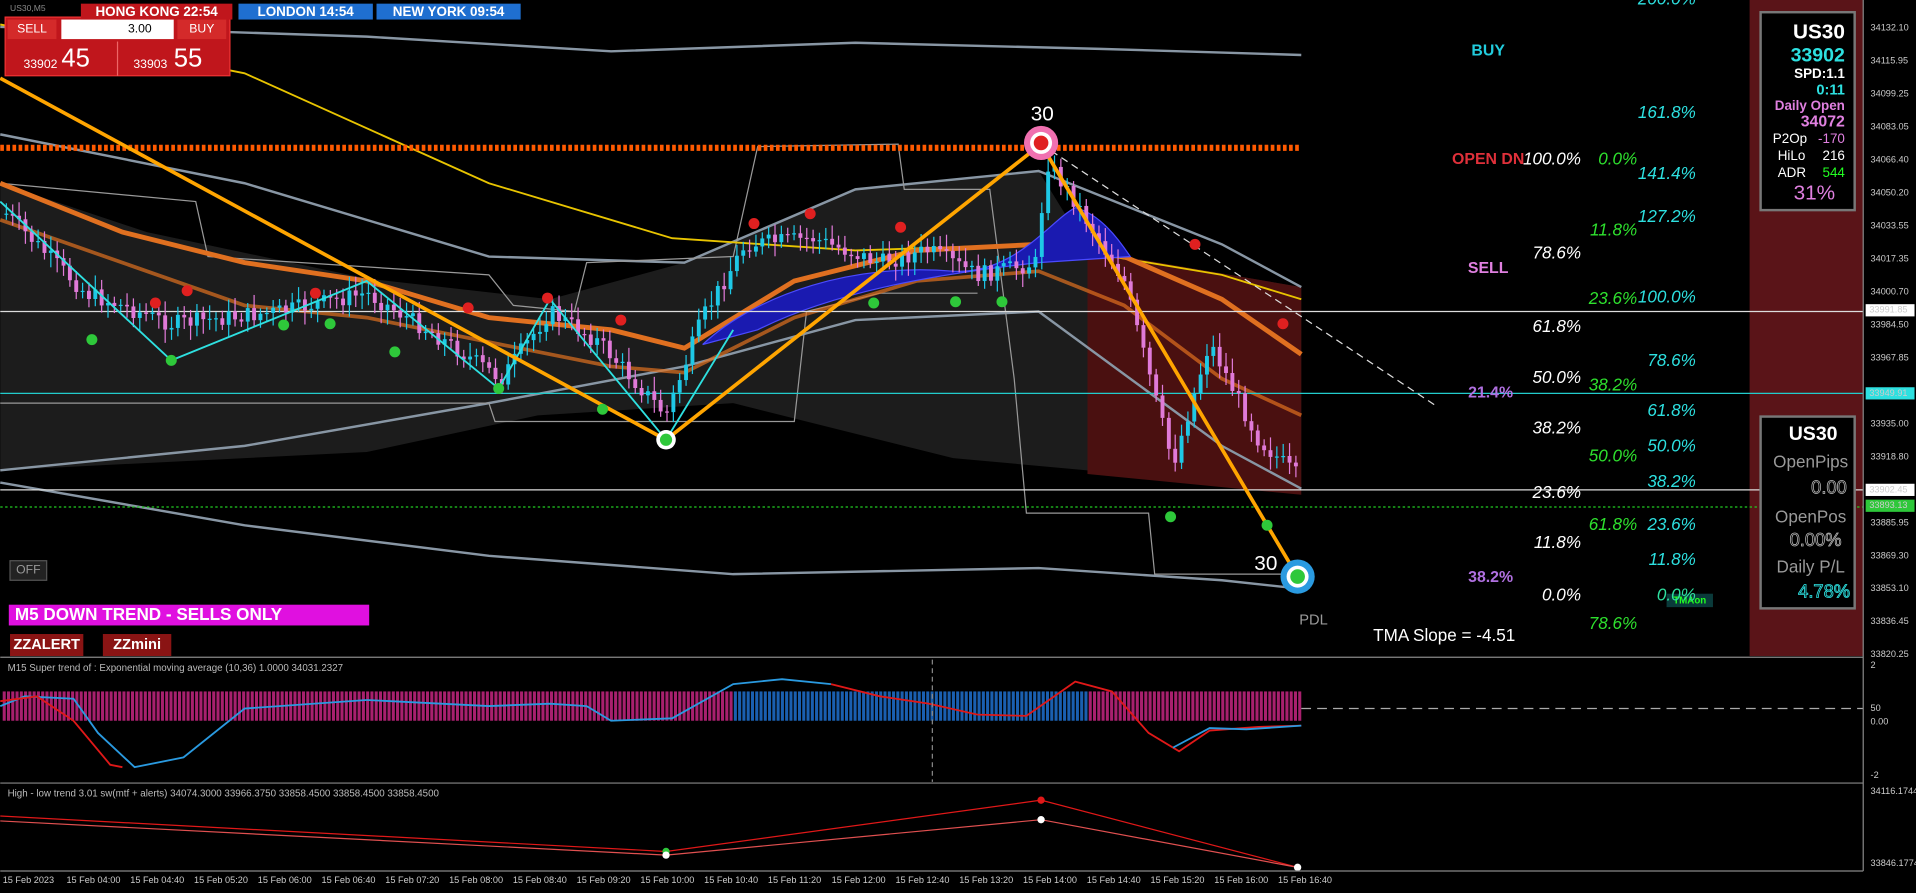  I want to click on time-tick: 15 Feb 12:40, so click(922, 880).